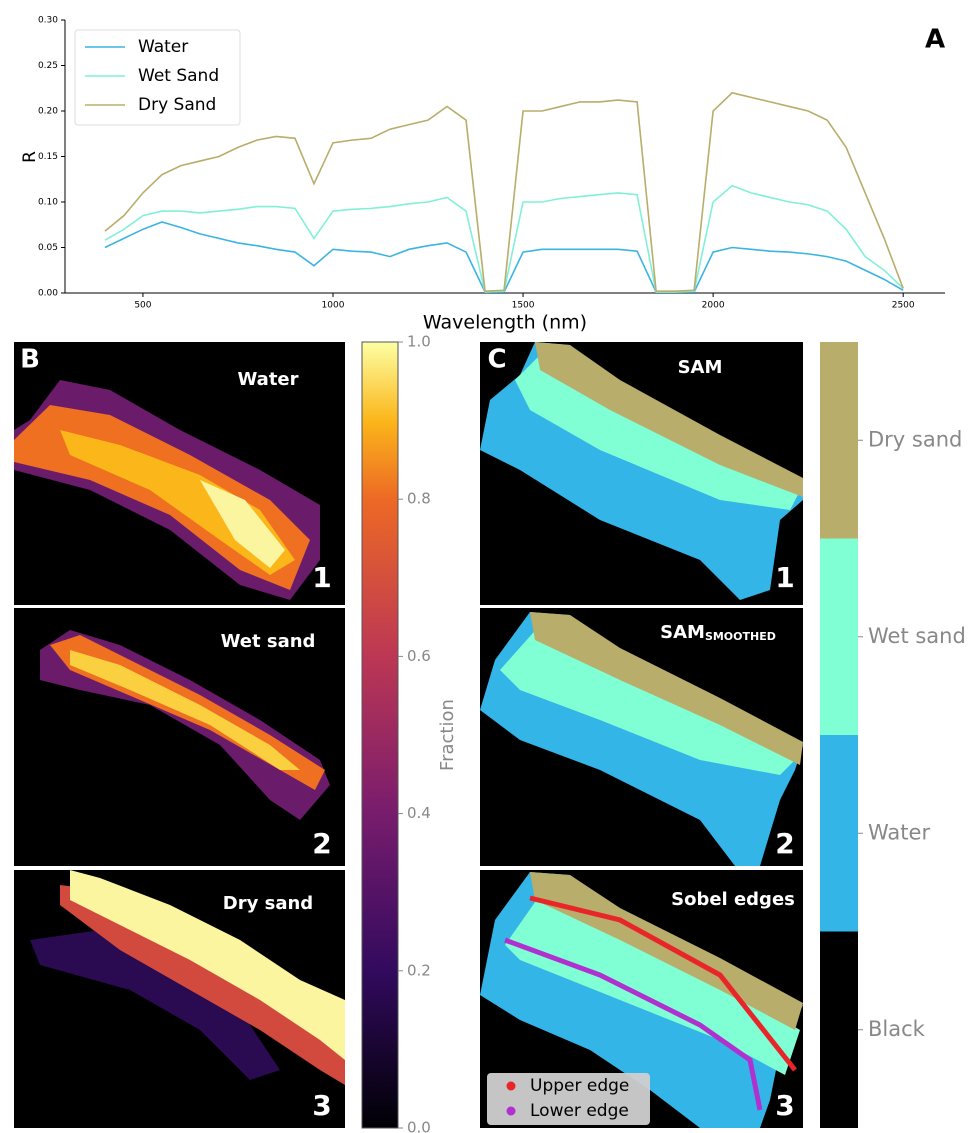  I want to click on legend-label: Water, so click(163, 47).